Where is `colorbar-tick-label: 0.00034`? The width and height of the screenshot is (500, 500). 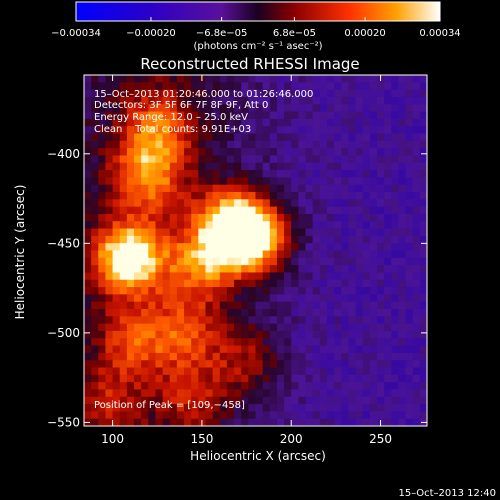
colorbar-tick-label: 0.00034 is located at coordinates (439, 33).